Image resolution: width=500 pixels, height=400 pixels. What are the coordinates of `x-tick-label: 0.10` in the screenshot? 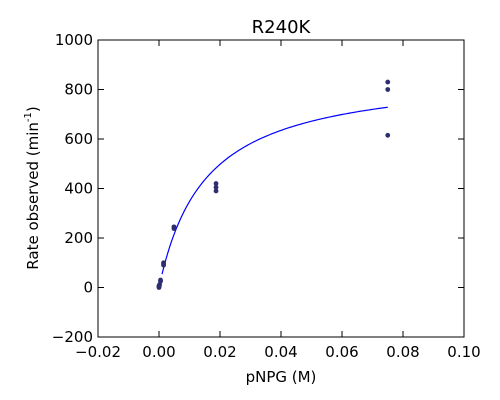 It's located at (463, 352).